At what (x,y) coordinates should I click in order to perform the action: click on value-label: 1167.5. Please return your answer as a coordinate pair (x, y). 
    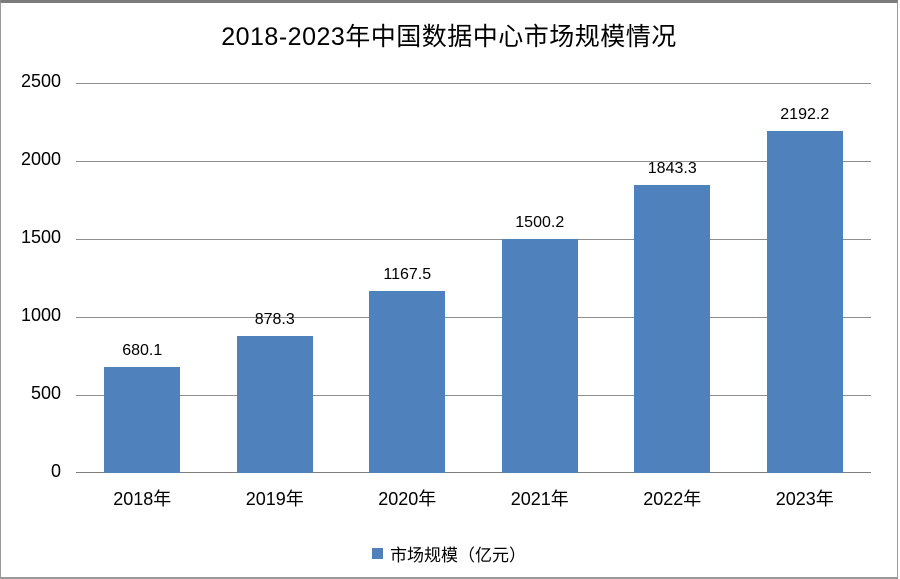
    Looking at the image, I should click on (407, 274).